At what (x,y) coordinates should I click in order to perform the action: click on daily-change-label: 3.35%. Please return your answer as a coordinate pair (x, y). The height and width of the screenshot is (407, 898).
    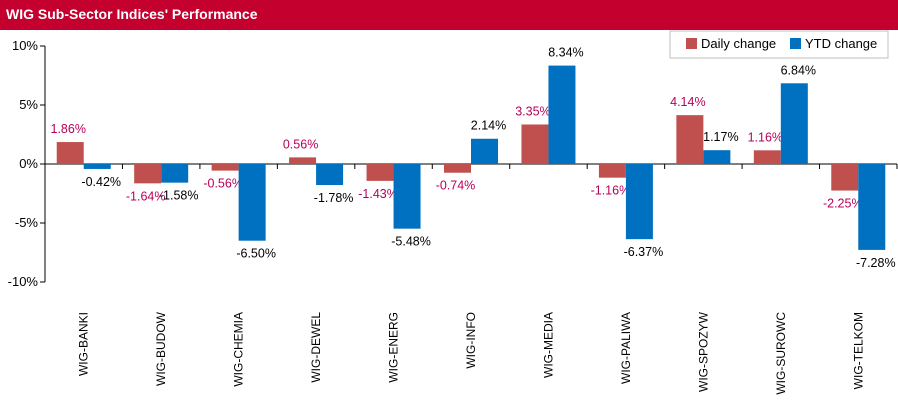
    Looking at the image, I should click on (532, 111).